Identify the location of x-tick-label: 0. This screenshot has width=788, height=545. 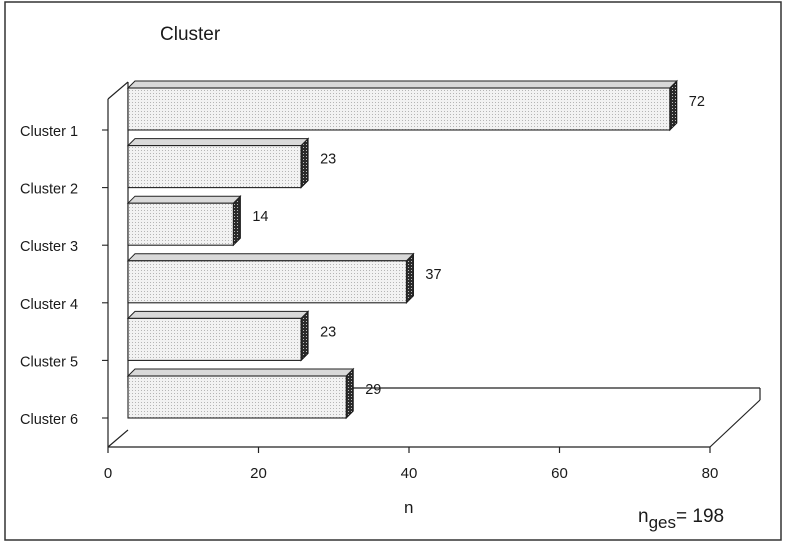
(108, 473).